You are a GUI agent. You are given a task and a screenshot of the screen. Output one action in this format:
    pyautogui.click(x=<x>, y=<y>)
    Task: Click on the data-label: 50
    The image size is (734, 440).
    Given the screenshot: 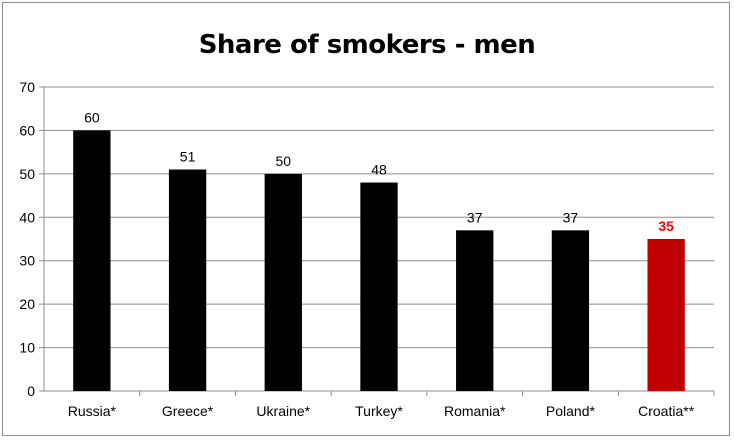 What is the action you would take?
    pyautogui.click(x=283, y=161)
    